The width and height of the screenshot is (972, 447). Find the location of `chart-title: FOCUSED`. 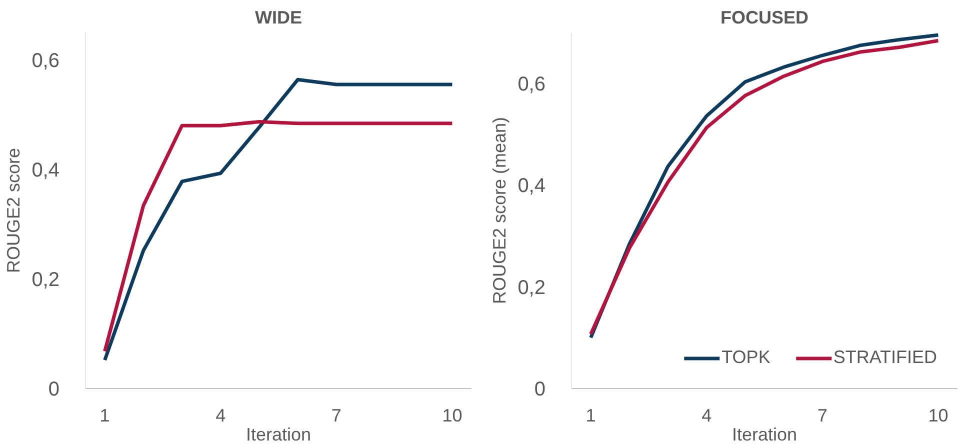

chart-title: FOCUSED is located at coordinates (764, 18).